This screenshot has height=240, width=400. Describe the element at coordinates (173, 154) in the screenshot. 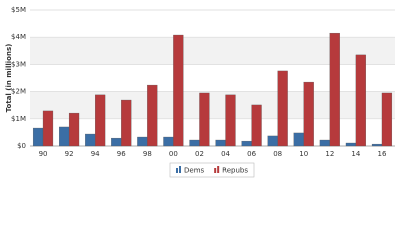

I see `x-tick-label: 00` at that location.